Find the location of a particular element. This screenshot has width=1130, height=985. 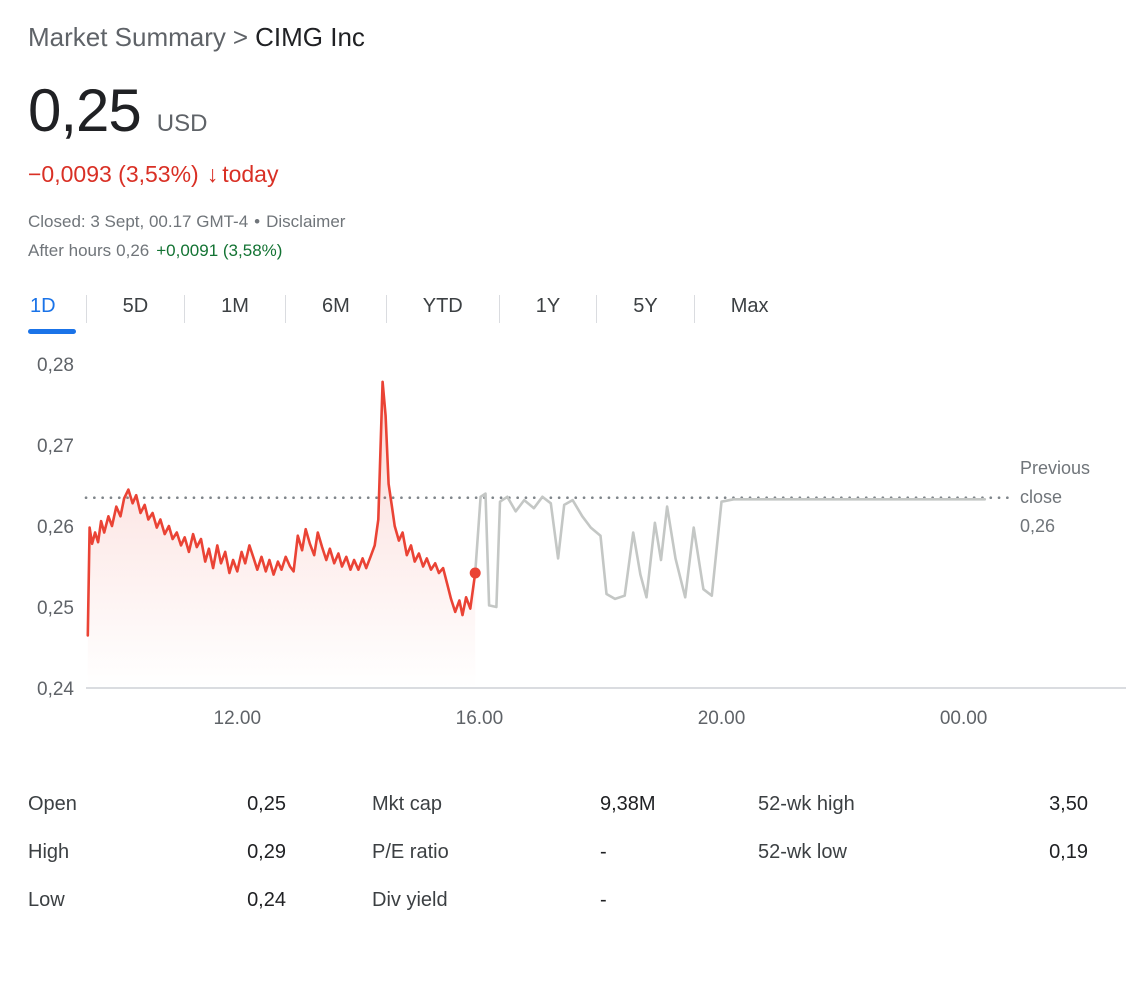

stat-row-open: Open 0,25 is located at coordinates (157, 804).